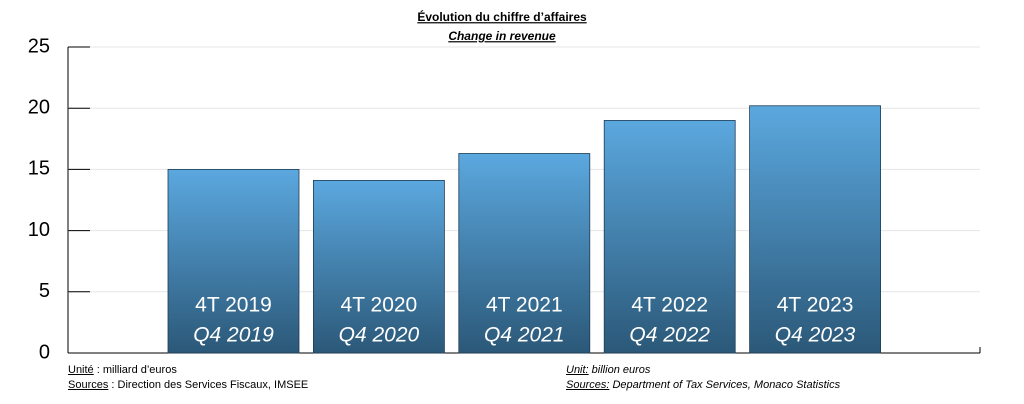  I want to click on sources-fr-label: Sources, so click(88, 385).